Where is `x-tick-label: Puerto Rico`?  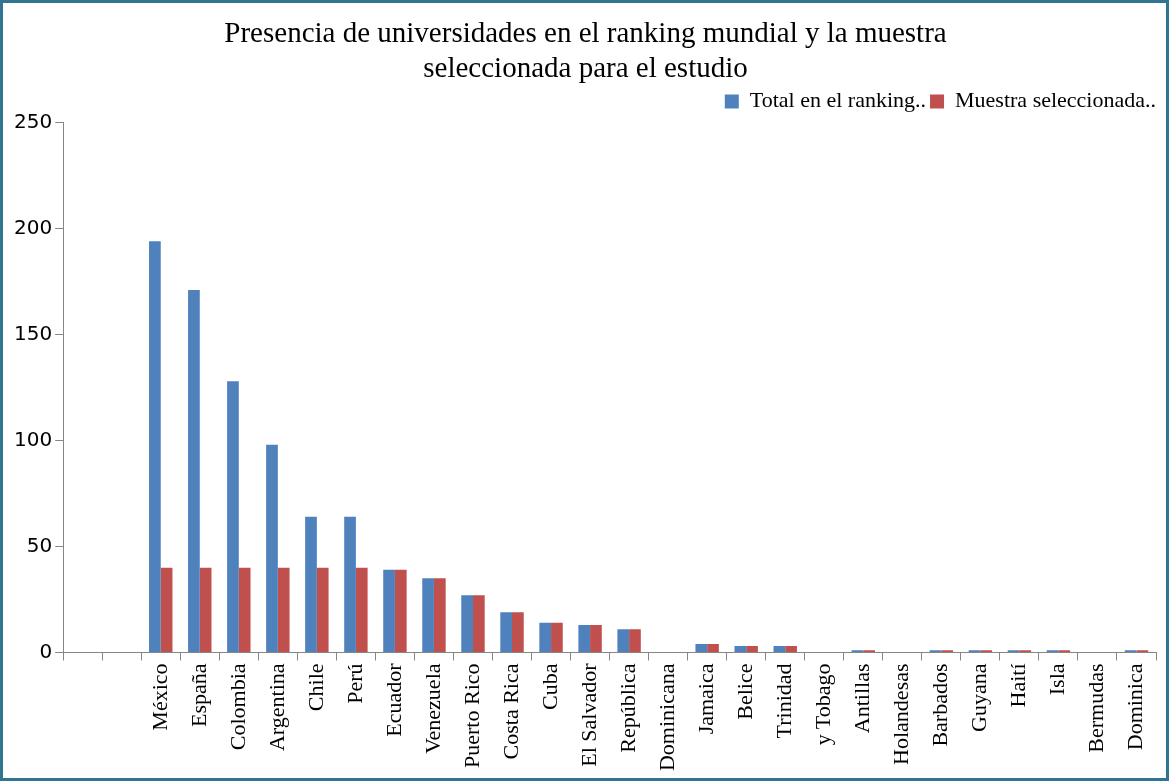 x-tick-label: Puerto Rico is located at coordinates (471, 715).